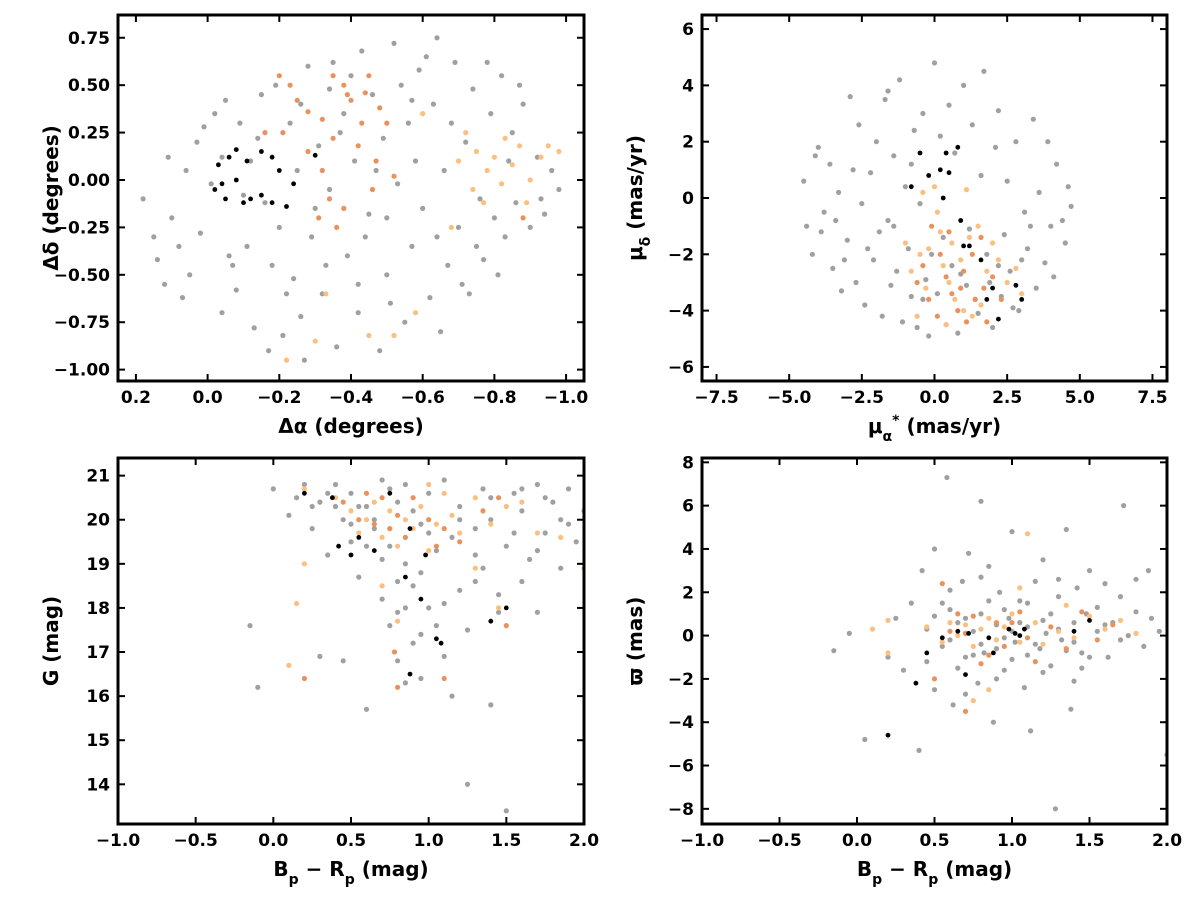 The width and height of the screenshot is (1200, 905). I want to click on y-tick-label: −0.25, so click(82, 228).